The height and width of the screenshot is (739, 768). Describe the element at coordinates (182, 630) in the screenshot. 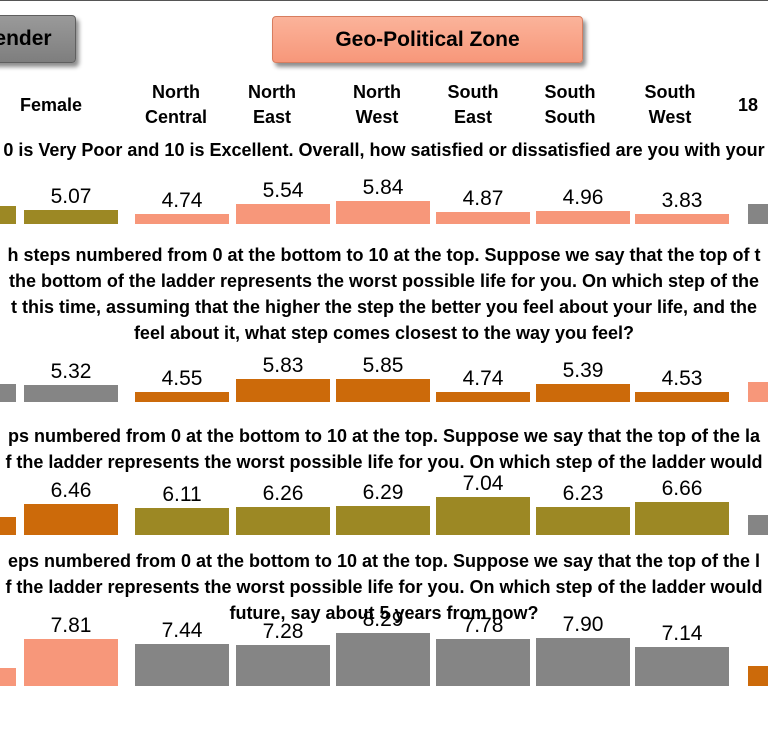

I see `data-label: 7.44` at that location.